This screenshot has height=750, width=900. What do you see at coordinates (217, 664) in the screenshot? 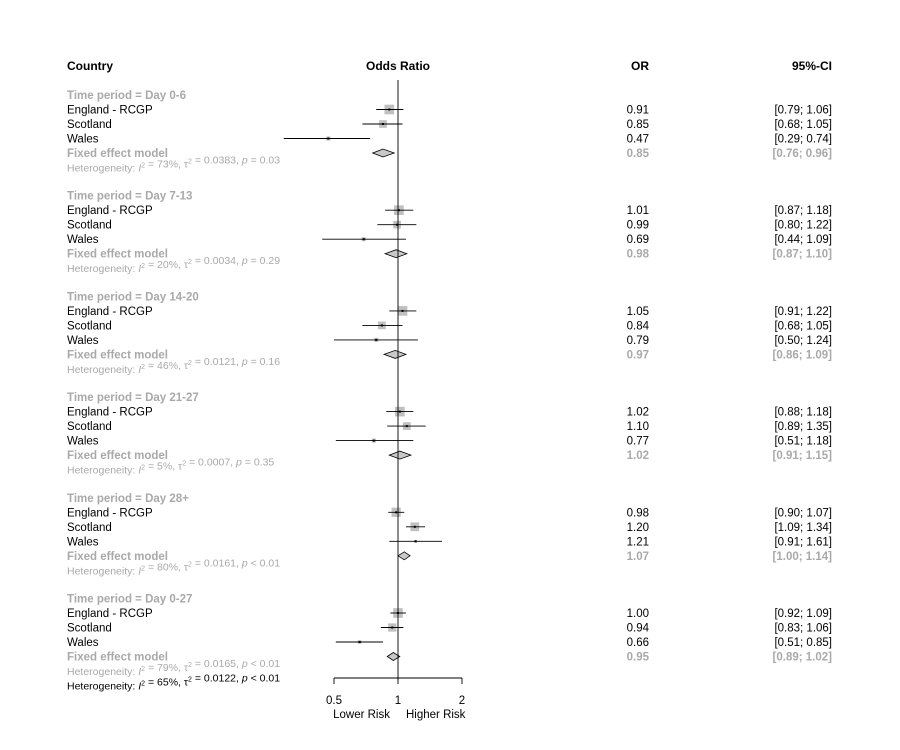
I see `heterogeneity-part: = 0.0165,` at bounding box center [217, 664].